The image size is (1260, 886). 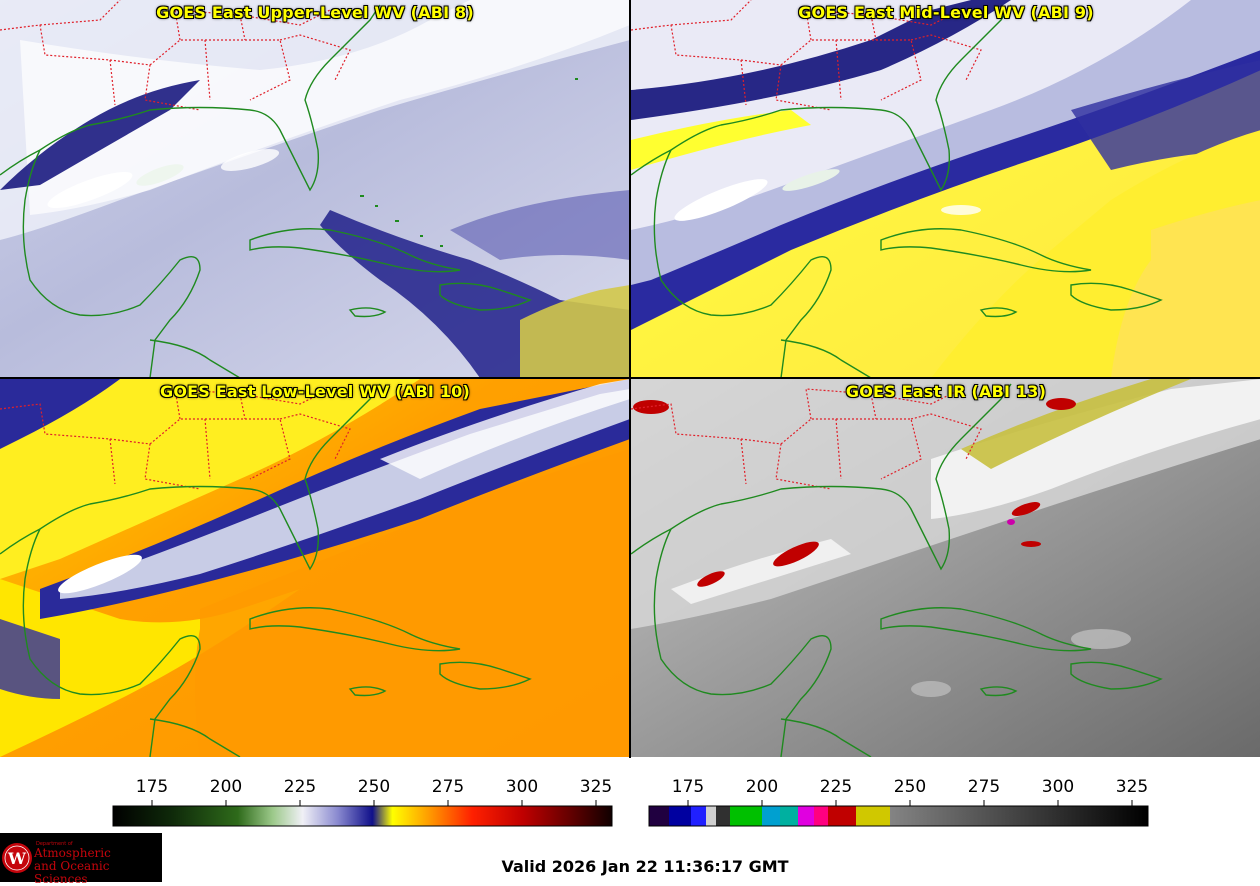 I want to click on colorbar-wv-tick-label: 275, so click(x=448, y=787).